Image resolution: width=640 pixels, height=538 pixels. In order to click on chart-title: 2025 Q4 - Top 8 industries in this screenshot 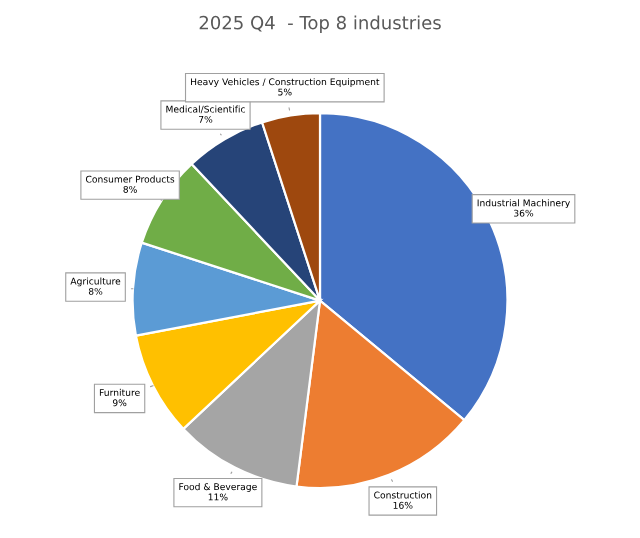, I will do `click(320, 24)`.